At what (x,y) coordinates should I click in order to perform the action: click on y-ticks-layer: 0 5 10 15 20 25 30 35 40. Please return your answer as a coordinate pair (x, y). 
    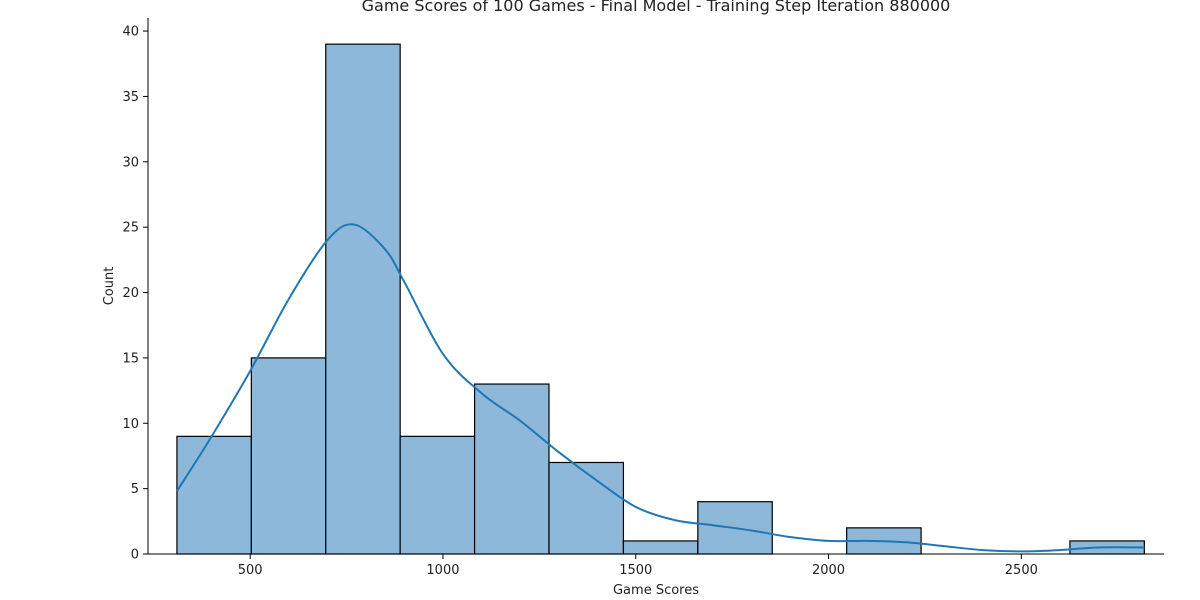
    Looking at the image, I should click on (135, 294).